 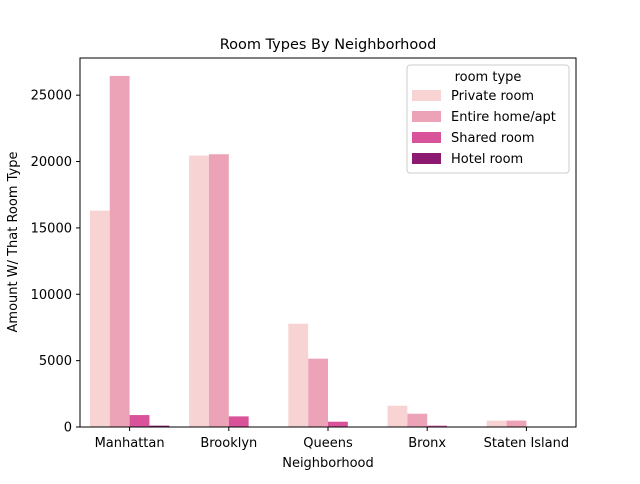 I want to click on chart-title: Room Types By Neighborhood, so click(x=328, y=45).